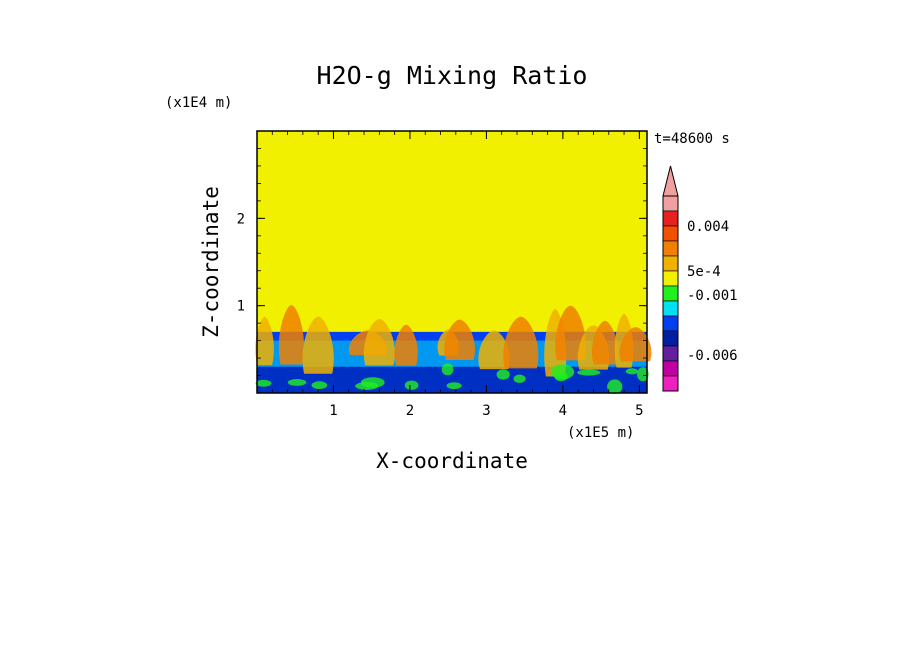 The height and width of the screenshot is (654, 904). I want to click on colorbar-label: -0.006, so click(712, 356).